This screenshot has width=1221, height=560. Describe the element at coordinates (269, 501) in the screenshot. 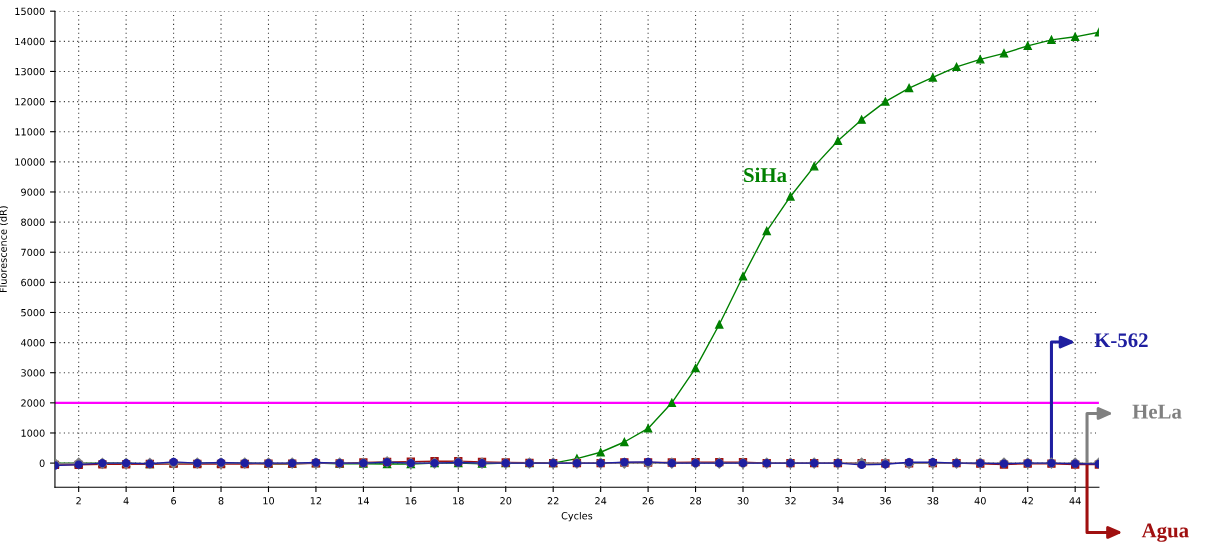

I see `x-tick-label: 10` at that location.